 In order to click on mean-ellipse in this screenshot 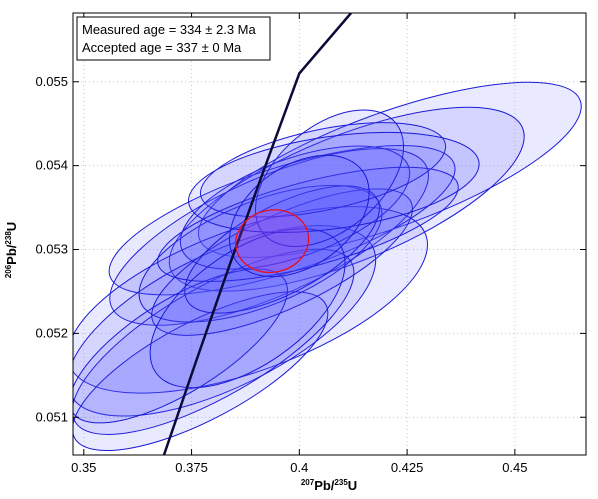, I will do `click(272, 241)`.